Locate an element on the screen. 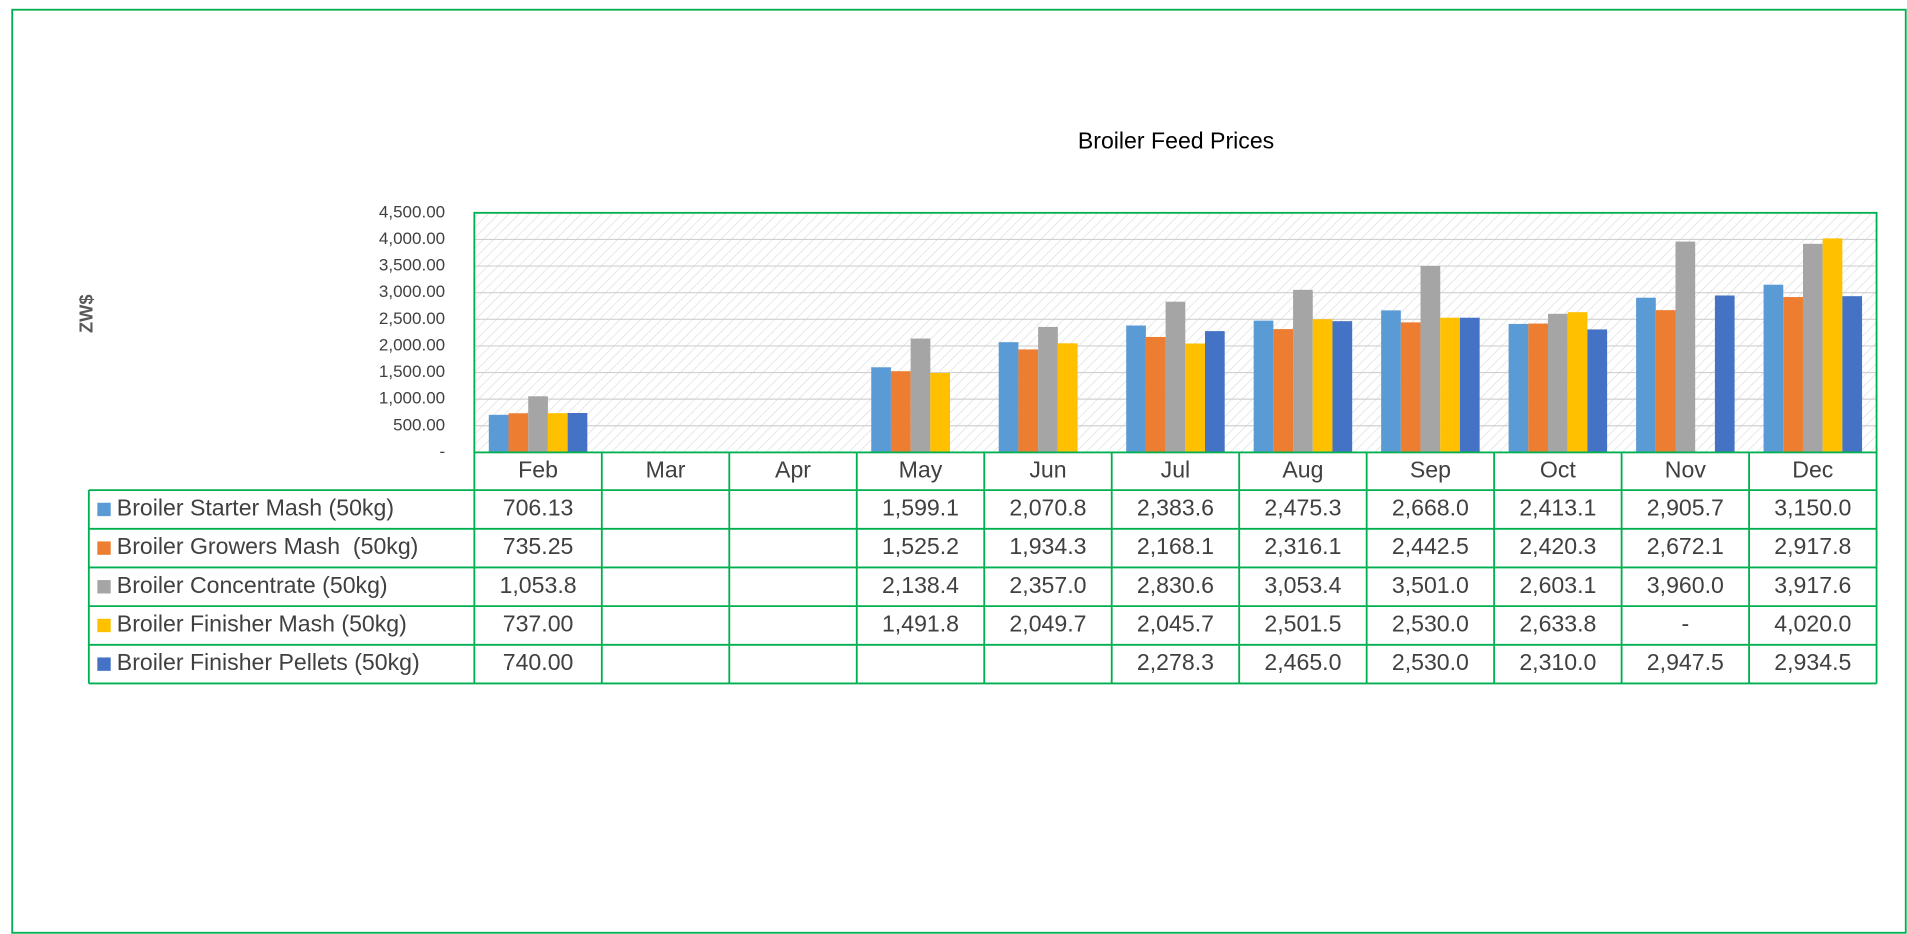  table-cell: 3,053.4 is located at coordinates (1302, 585).